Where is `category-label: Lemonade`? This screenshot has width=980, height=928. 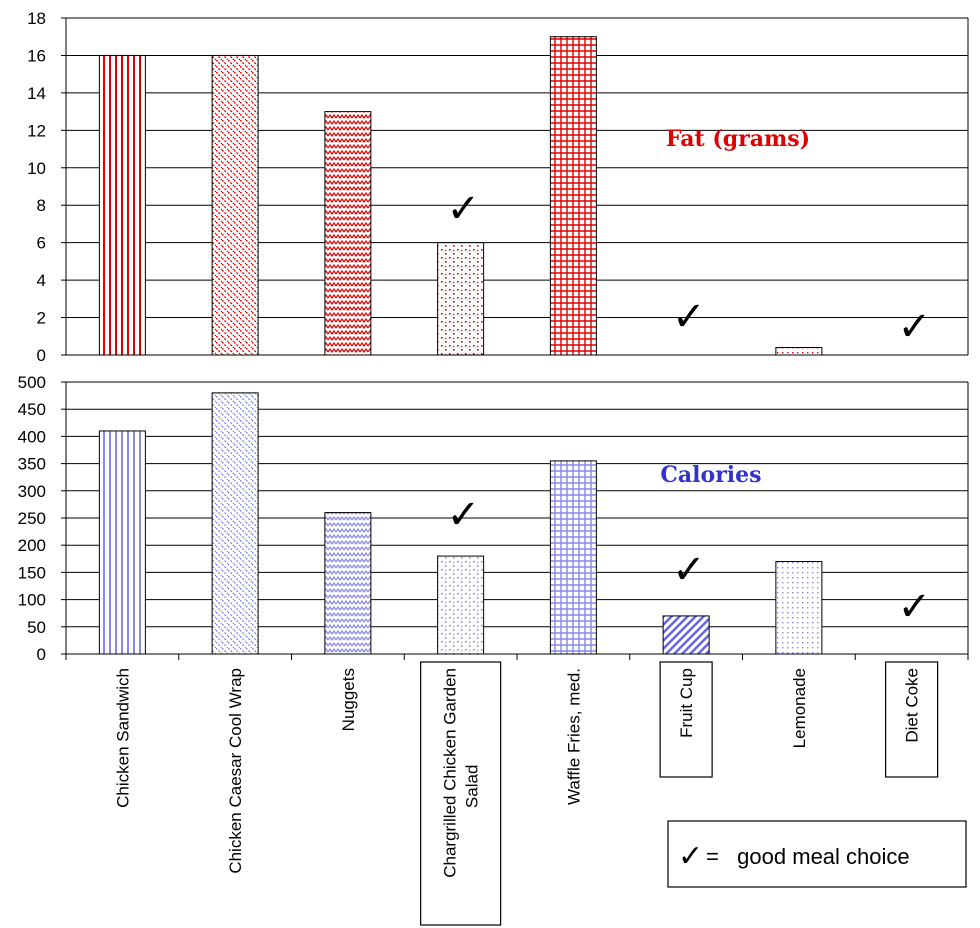 category-label: Lemonade is located at coordinates (799, 708).